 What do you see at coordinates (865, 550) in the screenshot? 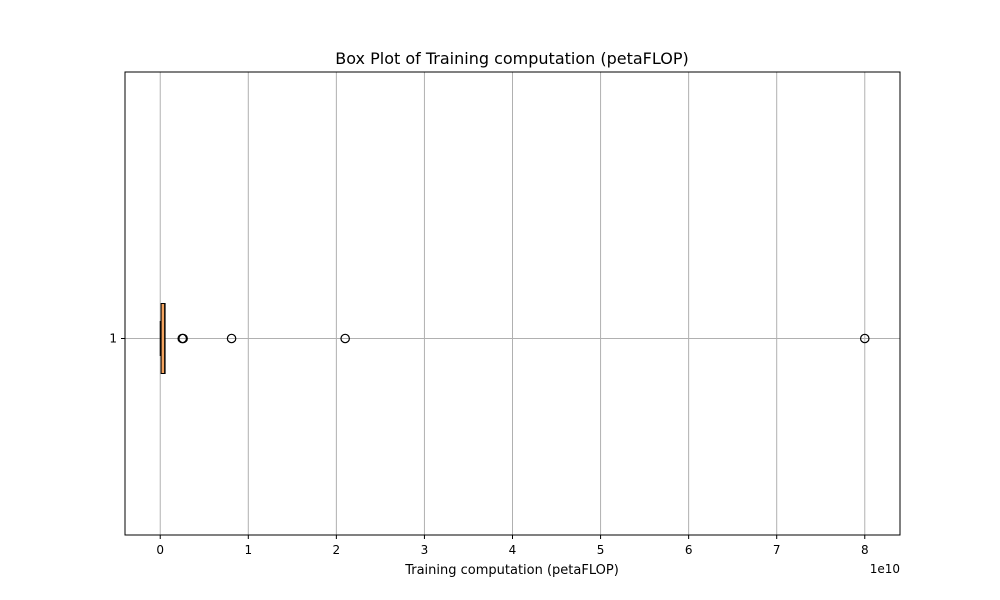
I see `x-tick-label: 8` at bounding box center [865, 550].